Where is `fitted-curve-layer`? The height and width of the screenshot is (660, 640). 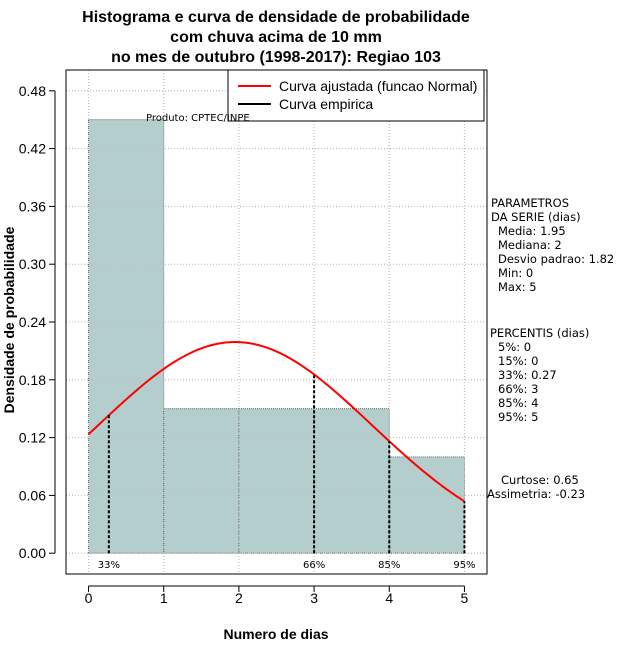 fitted-curve-layer is located at coordinates (276, 422).